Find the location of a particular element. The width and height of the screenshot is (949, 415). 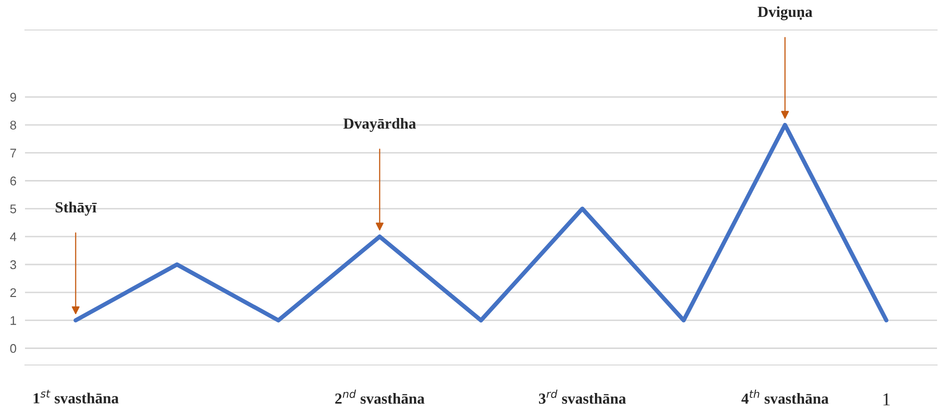

y-tick-label: 9 is located at coordinates (13, 97).